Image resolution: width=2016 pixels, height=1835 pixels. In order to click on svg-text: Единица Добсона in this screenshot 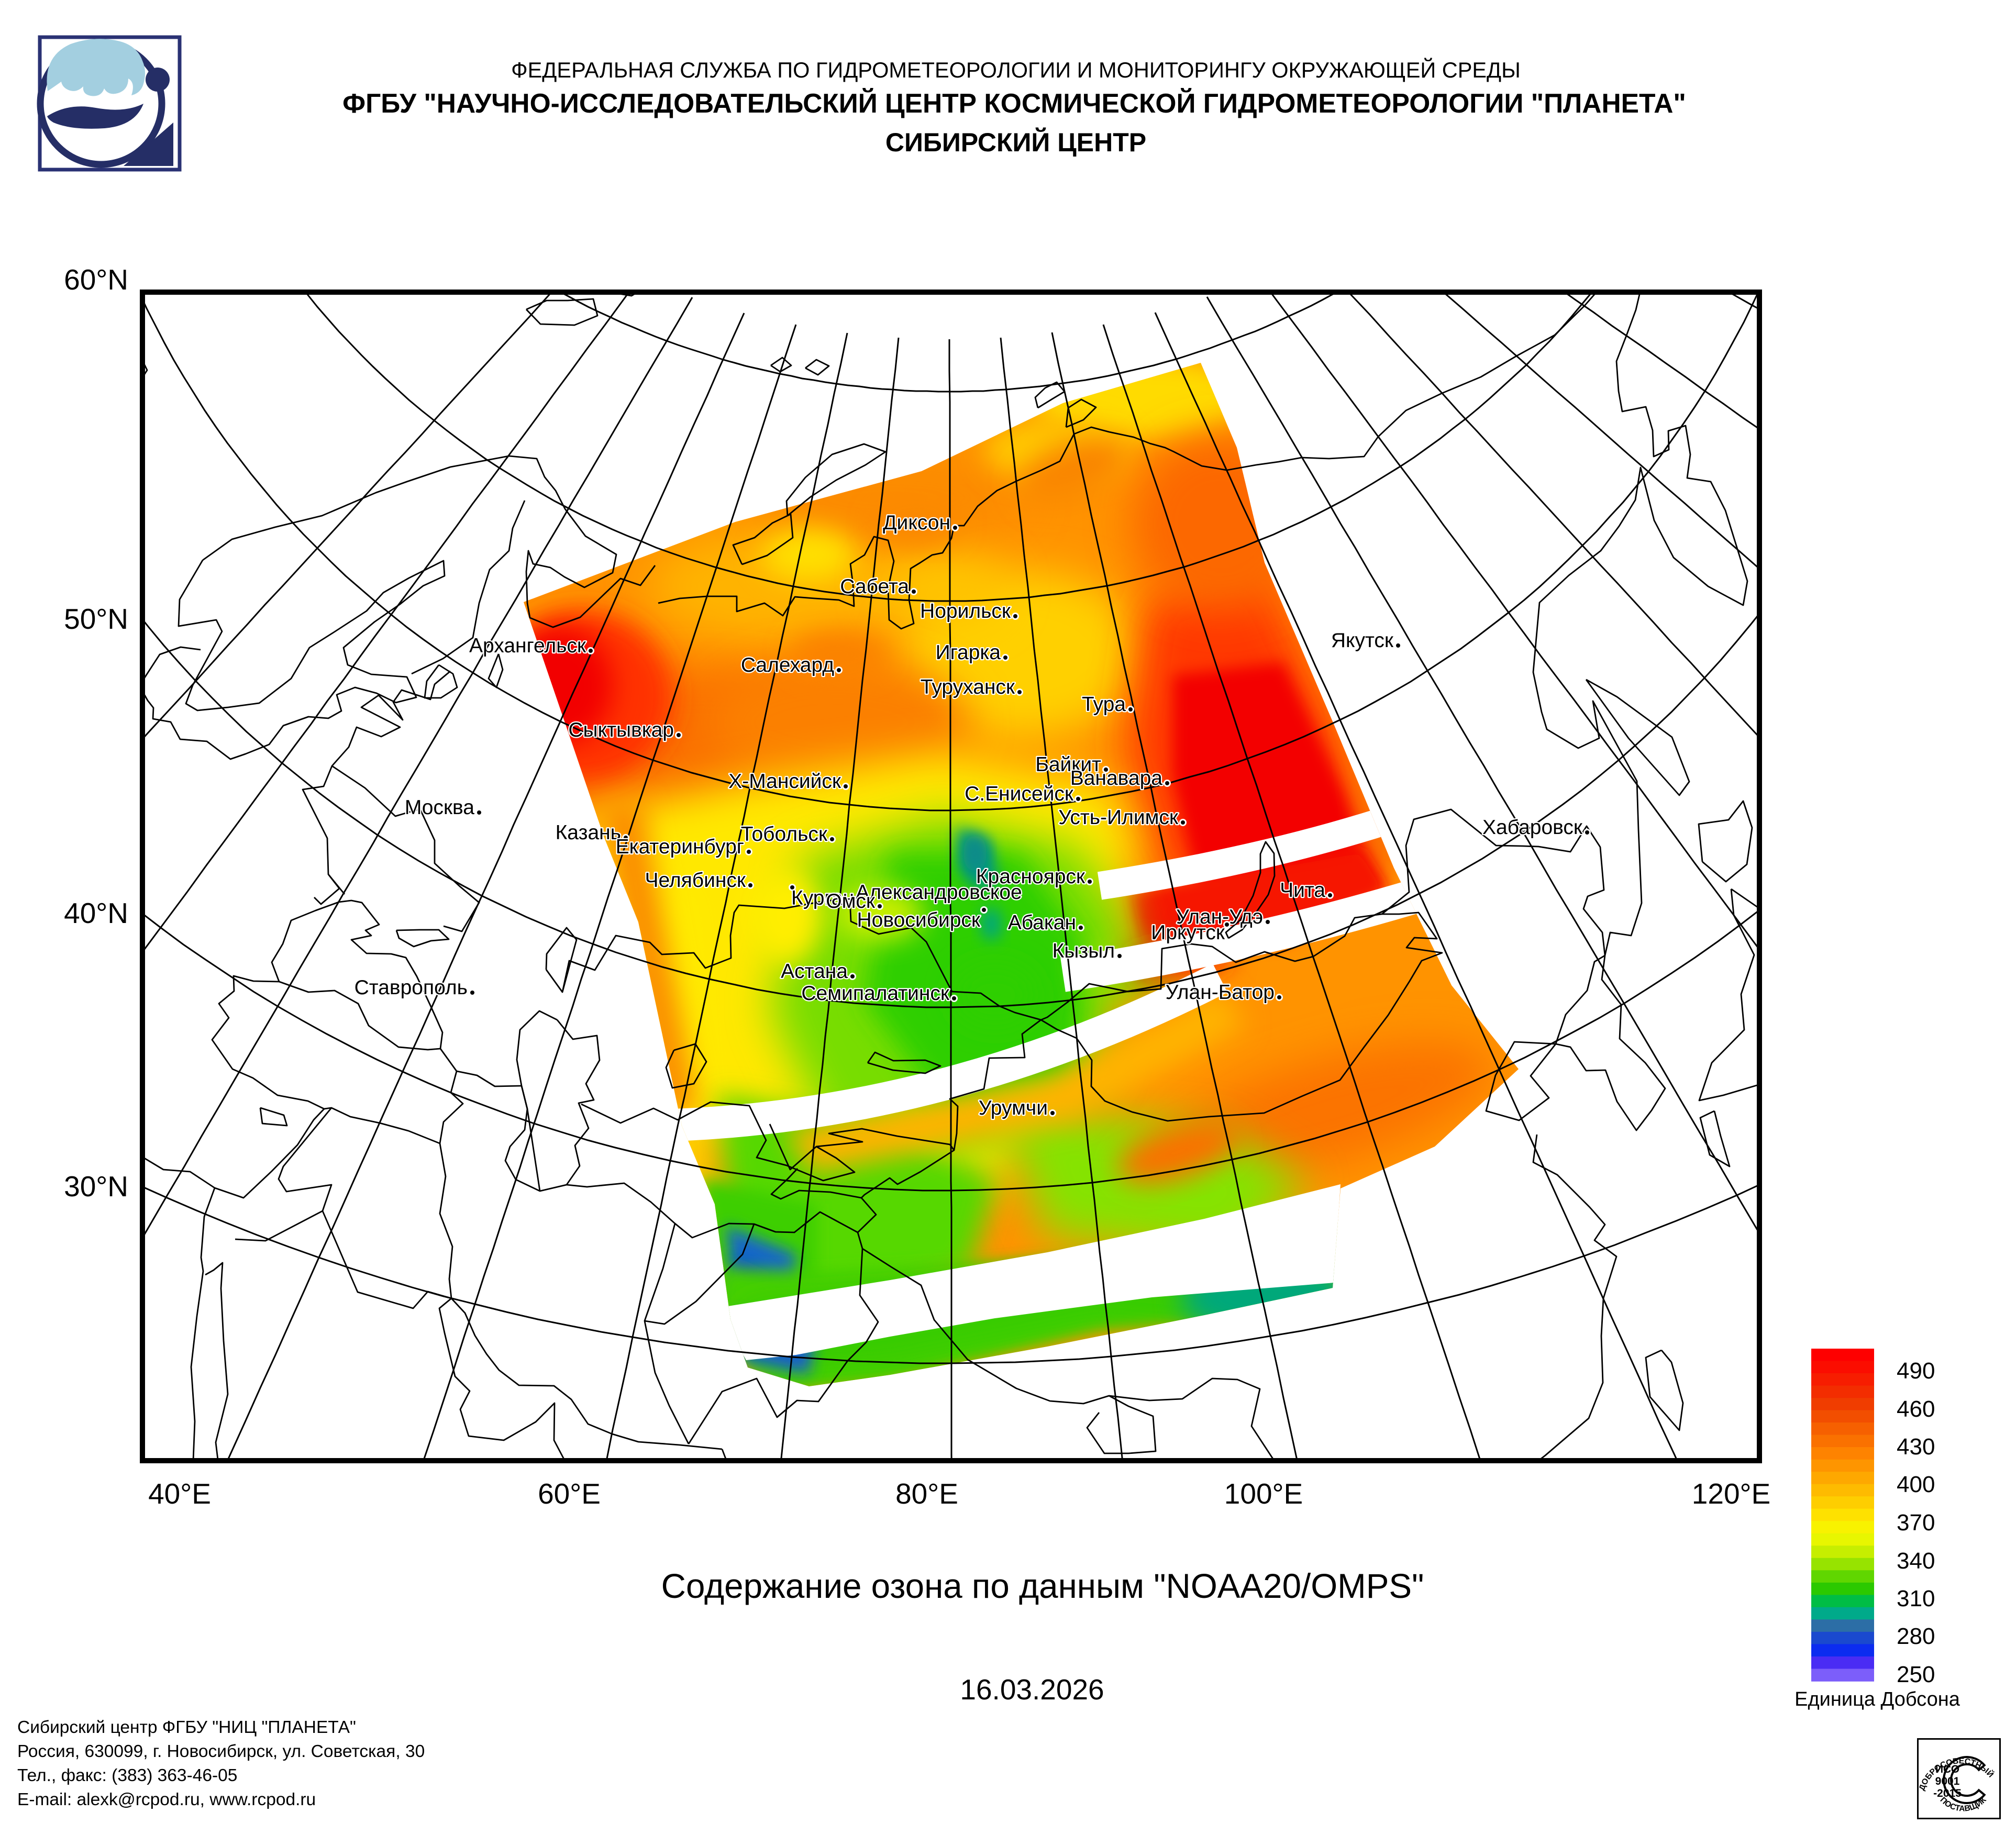, I will do `click(1878, 1699)`.